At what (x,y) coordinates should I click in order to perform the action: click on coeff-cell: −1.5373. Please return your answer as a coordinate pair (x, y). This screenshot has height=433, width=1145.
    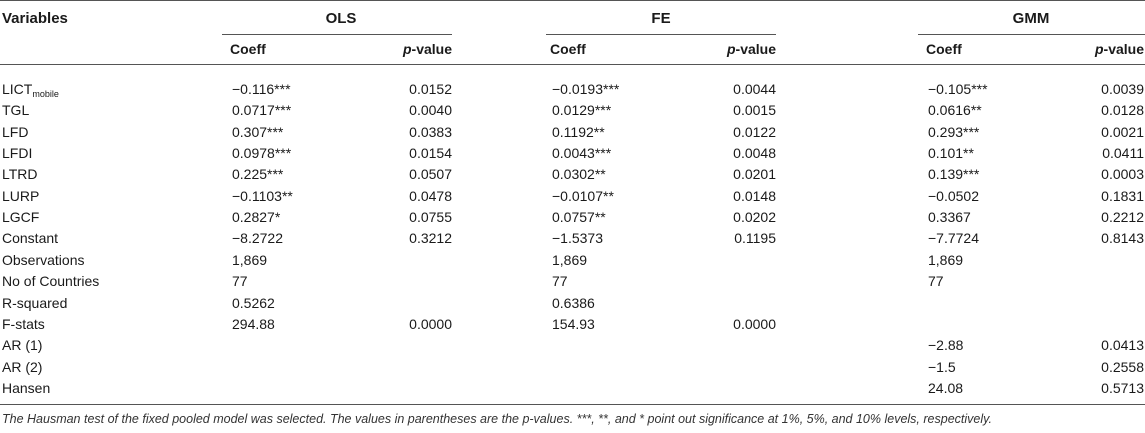
    Looking at the image, I should click on (577, 238).